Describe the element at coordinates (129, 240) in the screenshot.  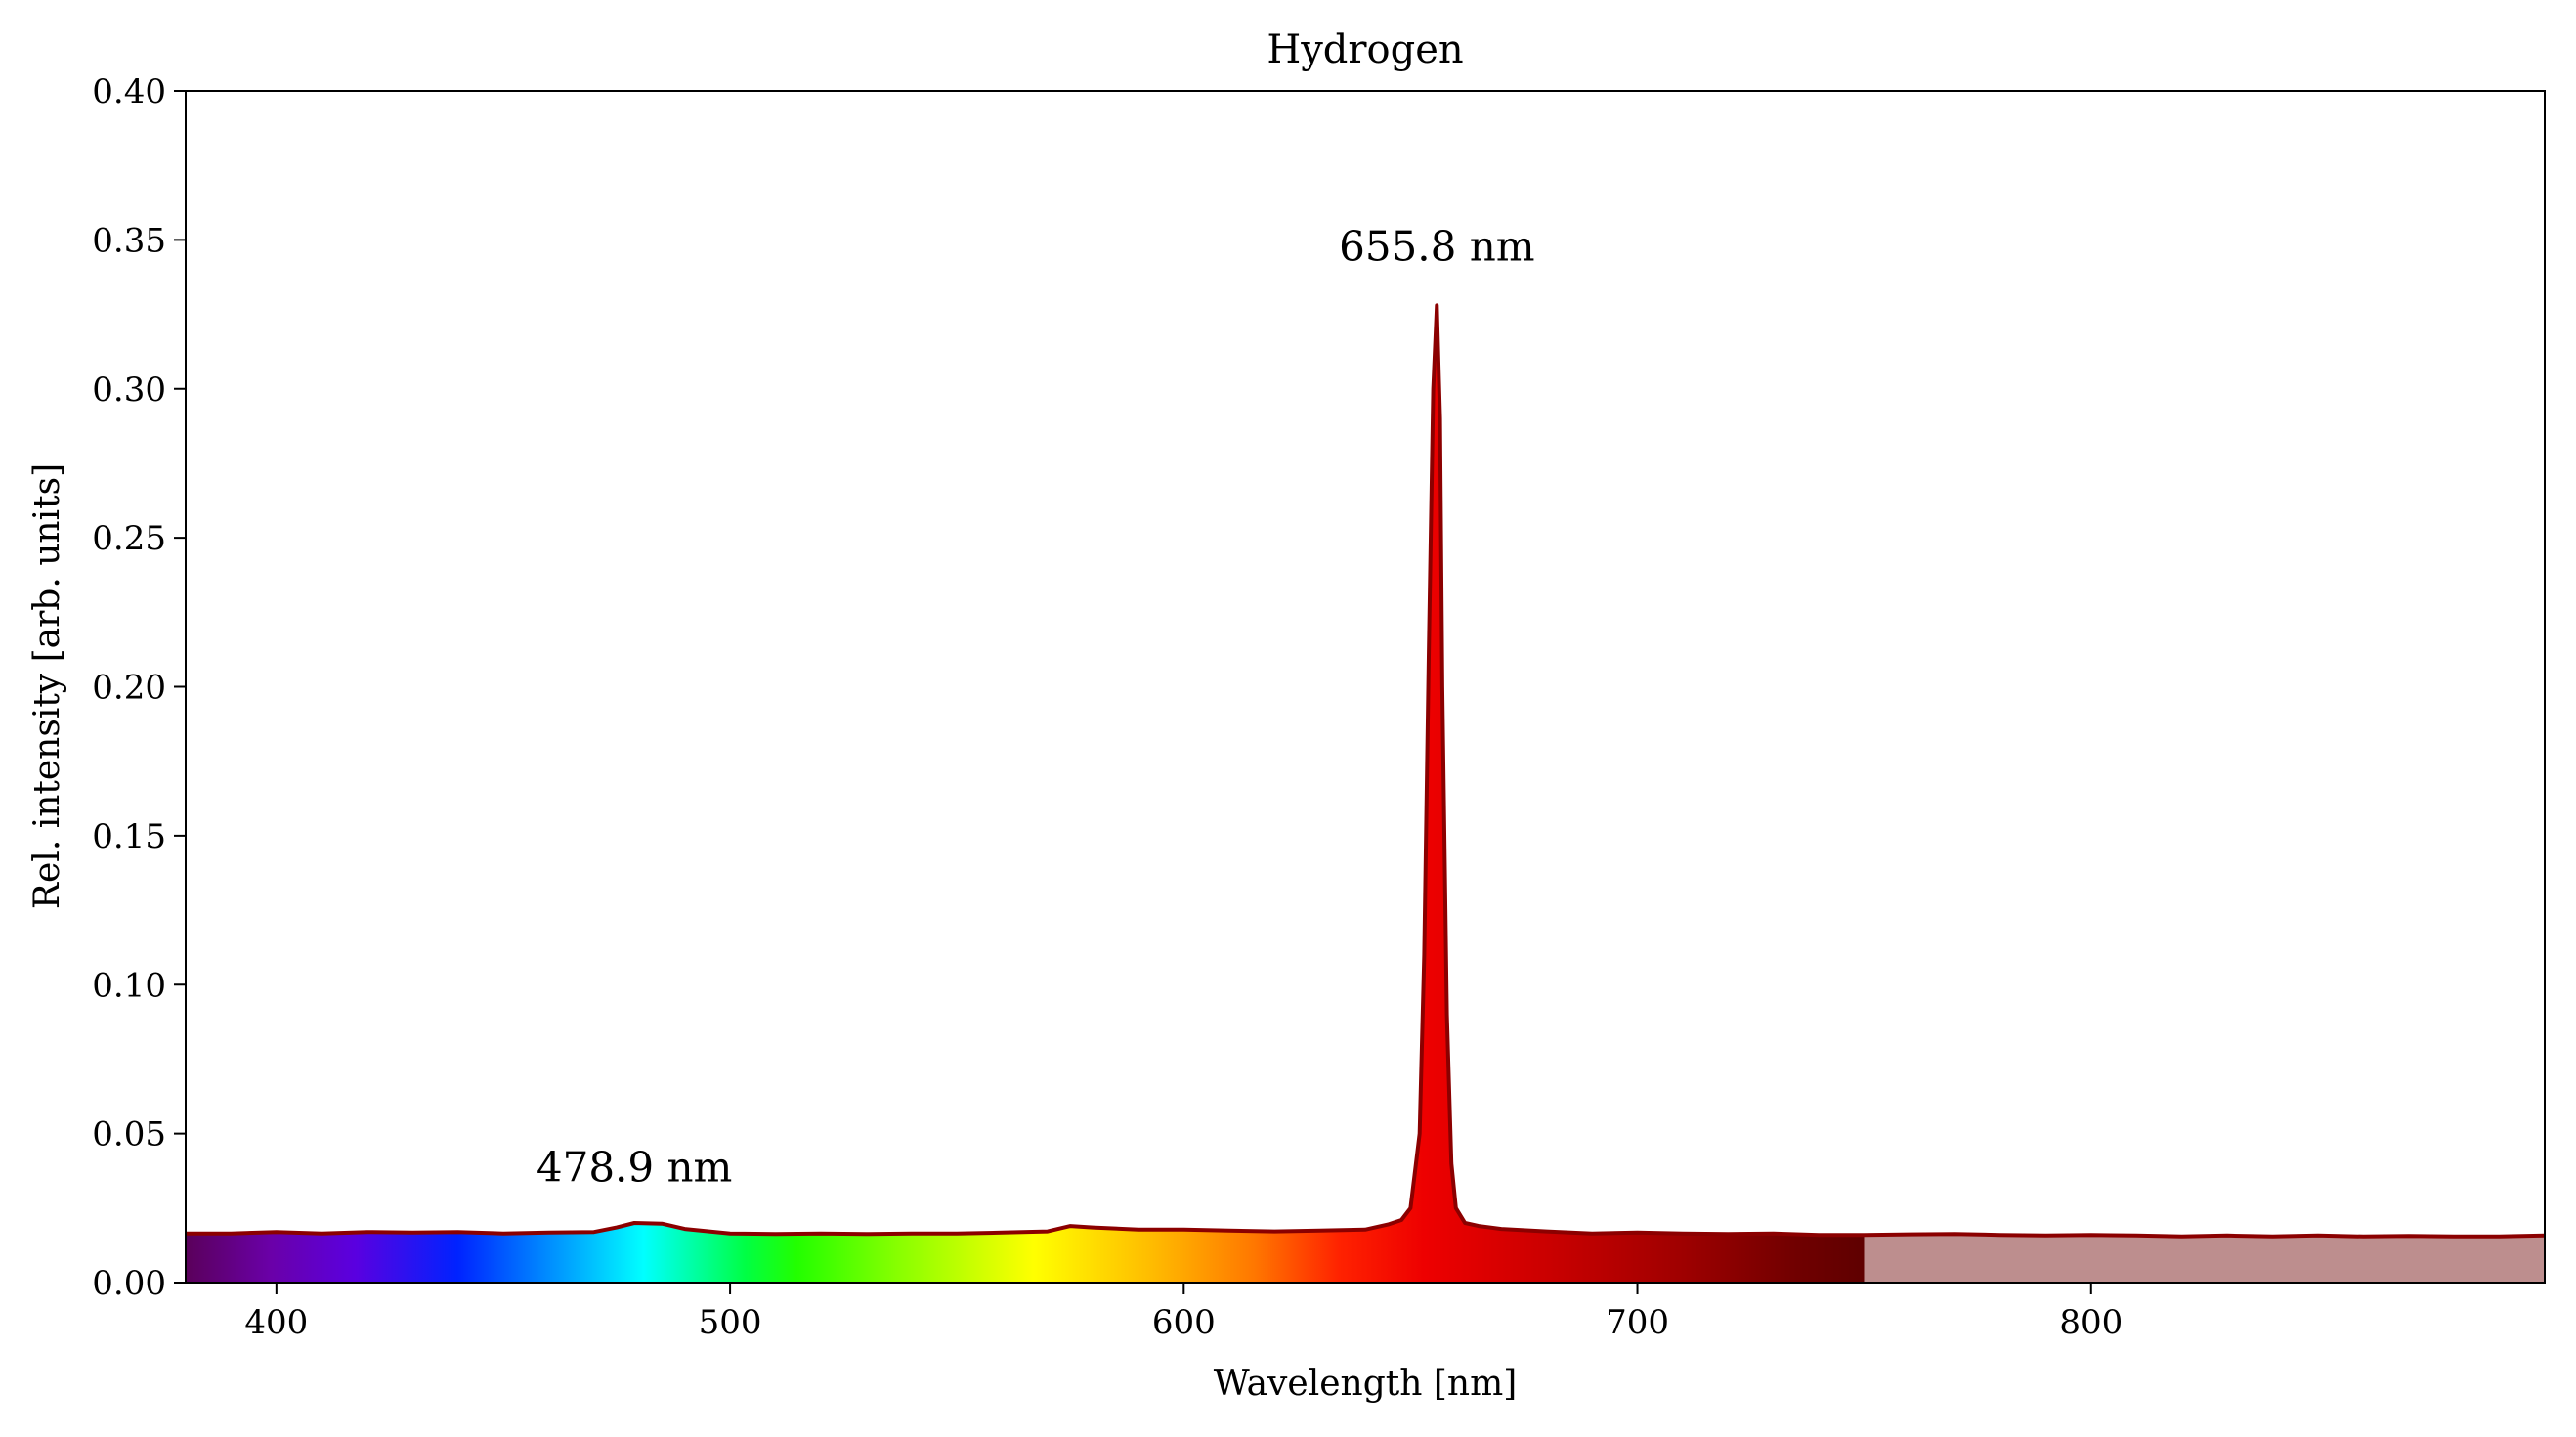
I see `y-tick-label: 0.35` at that location.